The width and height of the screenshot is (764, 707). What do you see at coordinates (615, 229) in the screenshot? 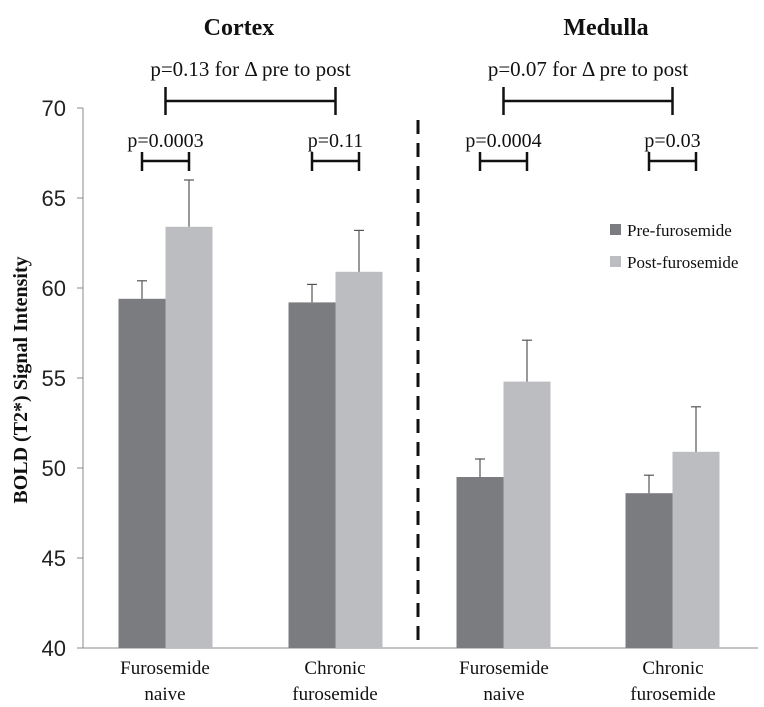
I see `legend-swatch-pre` at bounding box center [615, 229].